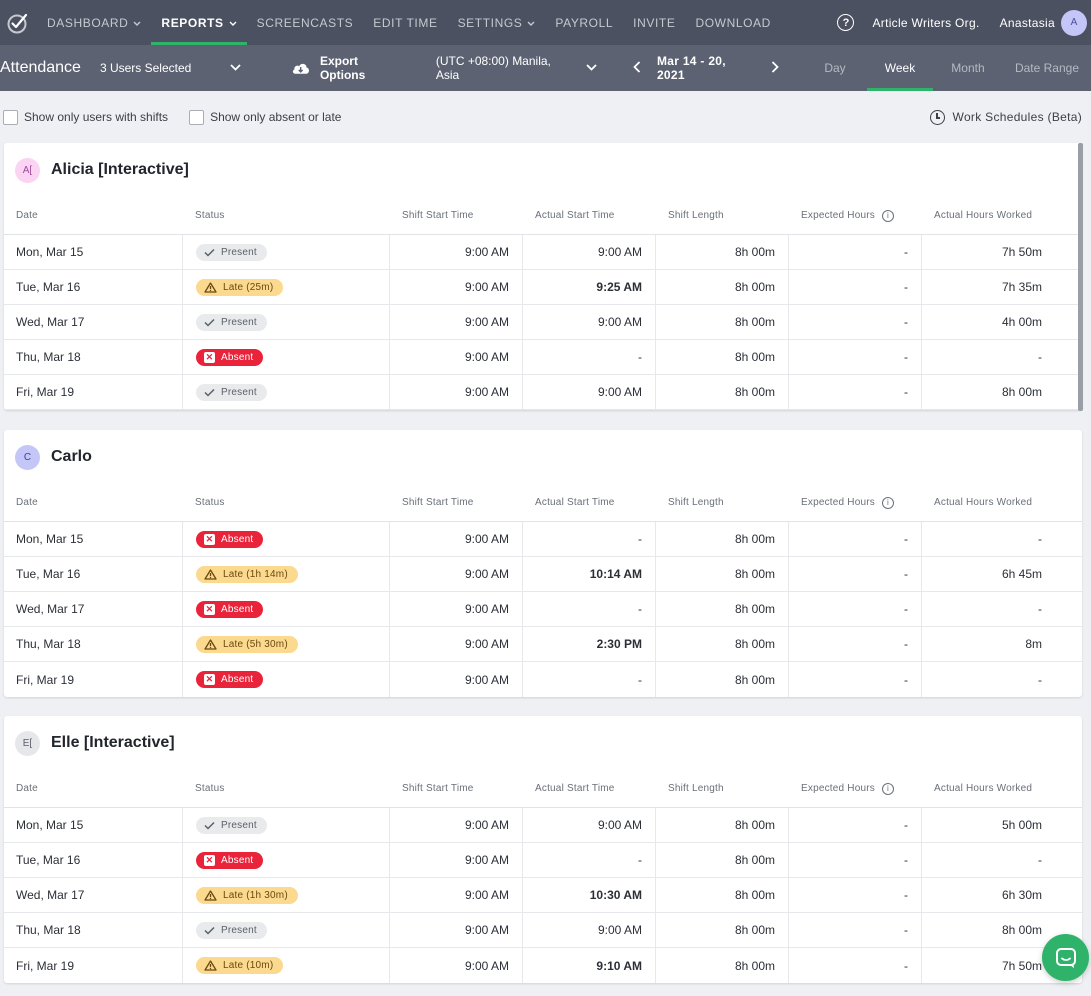 This screenshot has width=1091, height=996. I want to click on users-select-dropdown: 3 Users Selected, so click(170, 68).